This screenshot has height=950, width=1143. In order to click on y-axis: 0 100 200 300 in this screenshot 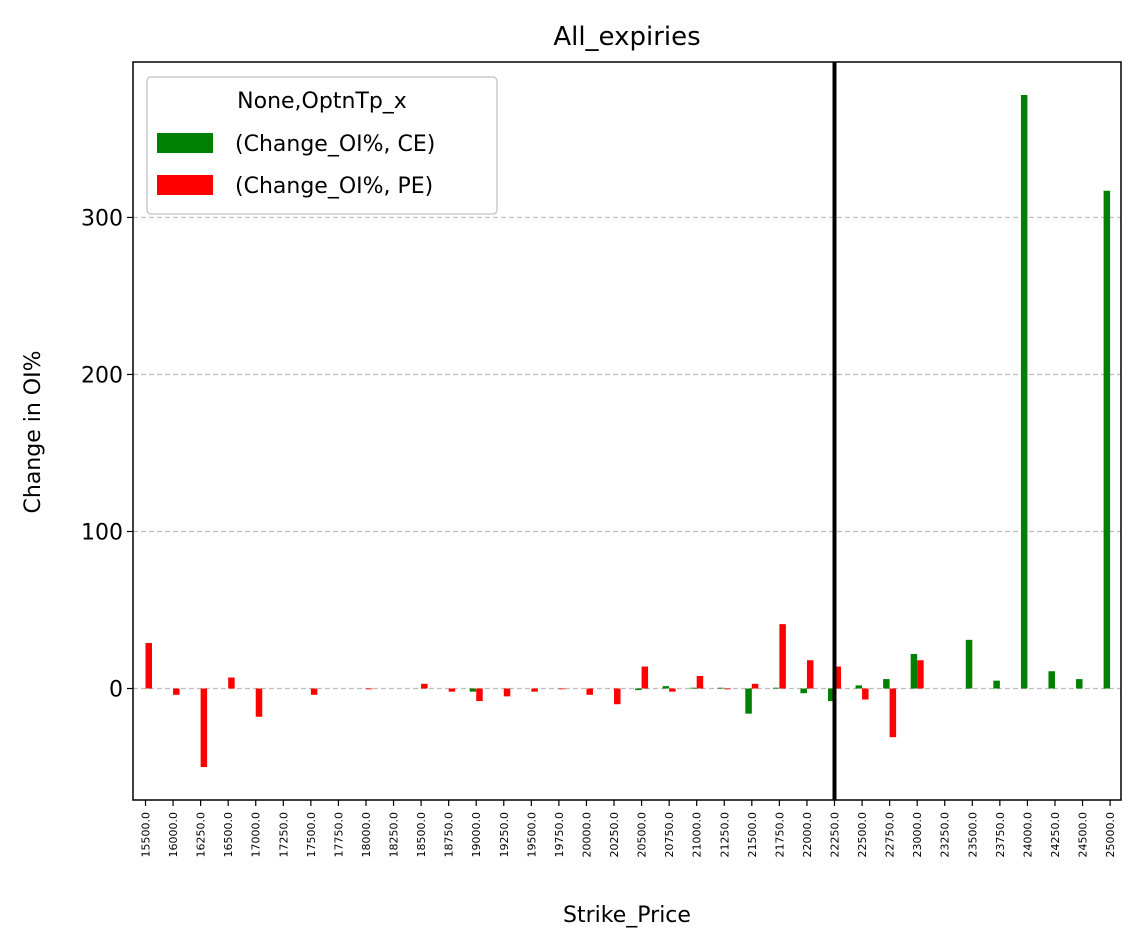, I will do `click(107, 454)`.